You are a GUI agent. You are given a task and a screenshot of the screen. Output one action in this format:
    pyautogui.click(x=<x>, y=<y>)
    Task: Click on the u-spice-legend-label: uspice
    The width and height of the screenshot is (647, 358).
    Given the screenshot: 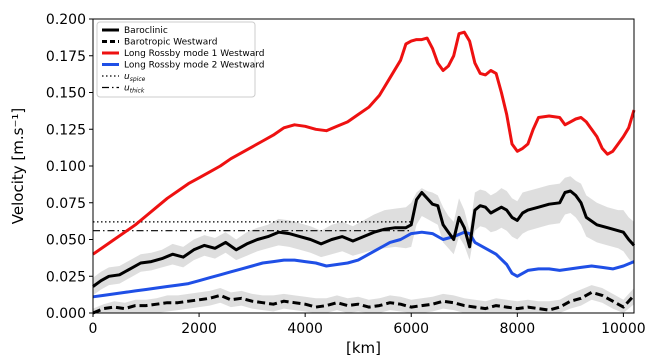 What is the action you would take?
    pyautogui.click(x=135, y=77)
    